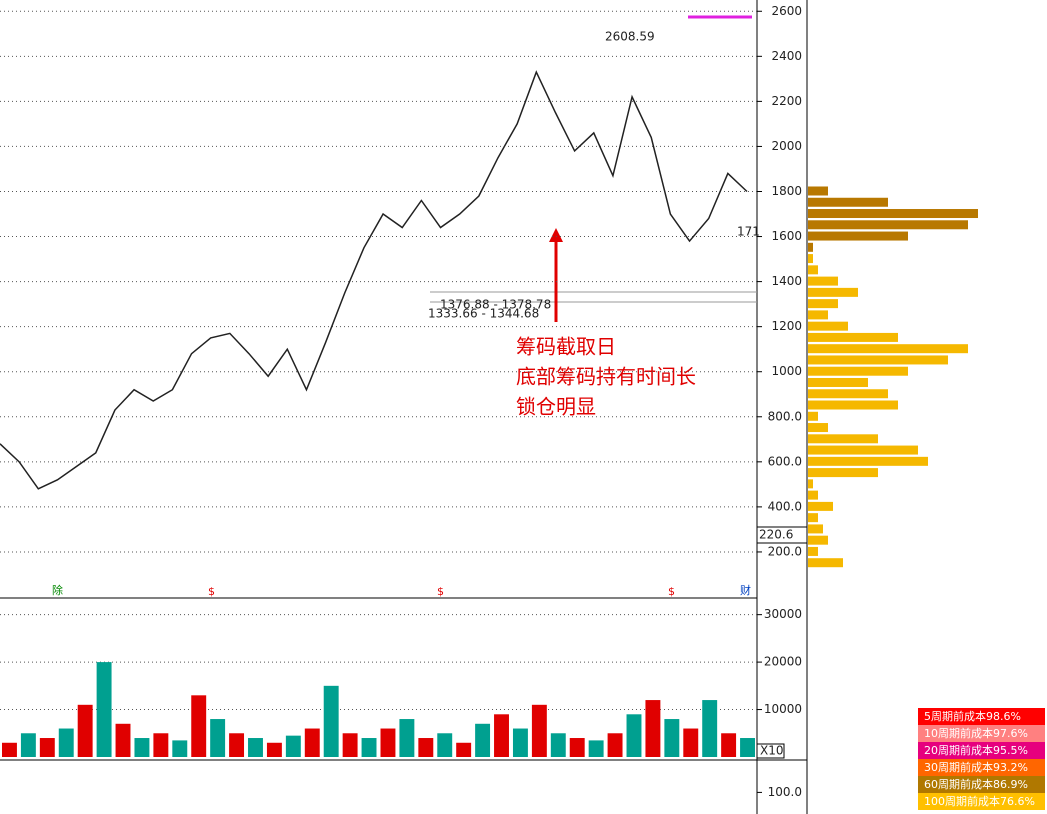 The width and height of the screenshot is (1047, 814). Describe the element at coordinates (976, 733) in the screenshot. I see `legend-label: 10周期前成本97.6%` at that location.